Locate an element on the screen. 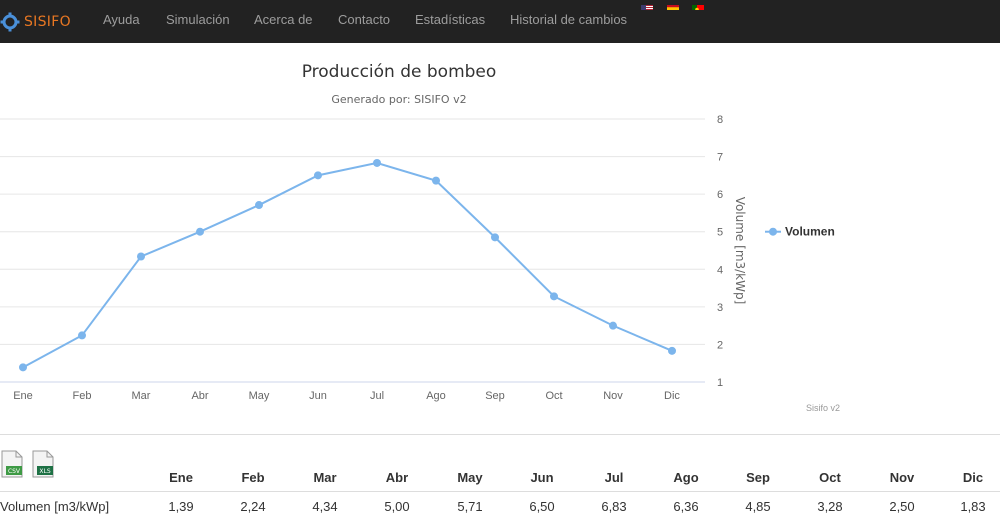 Image resolution: width=1000 pixels, height=516 pixels. flag-es-icon is located at coordinates (673, 5).